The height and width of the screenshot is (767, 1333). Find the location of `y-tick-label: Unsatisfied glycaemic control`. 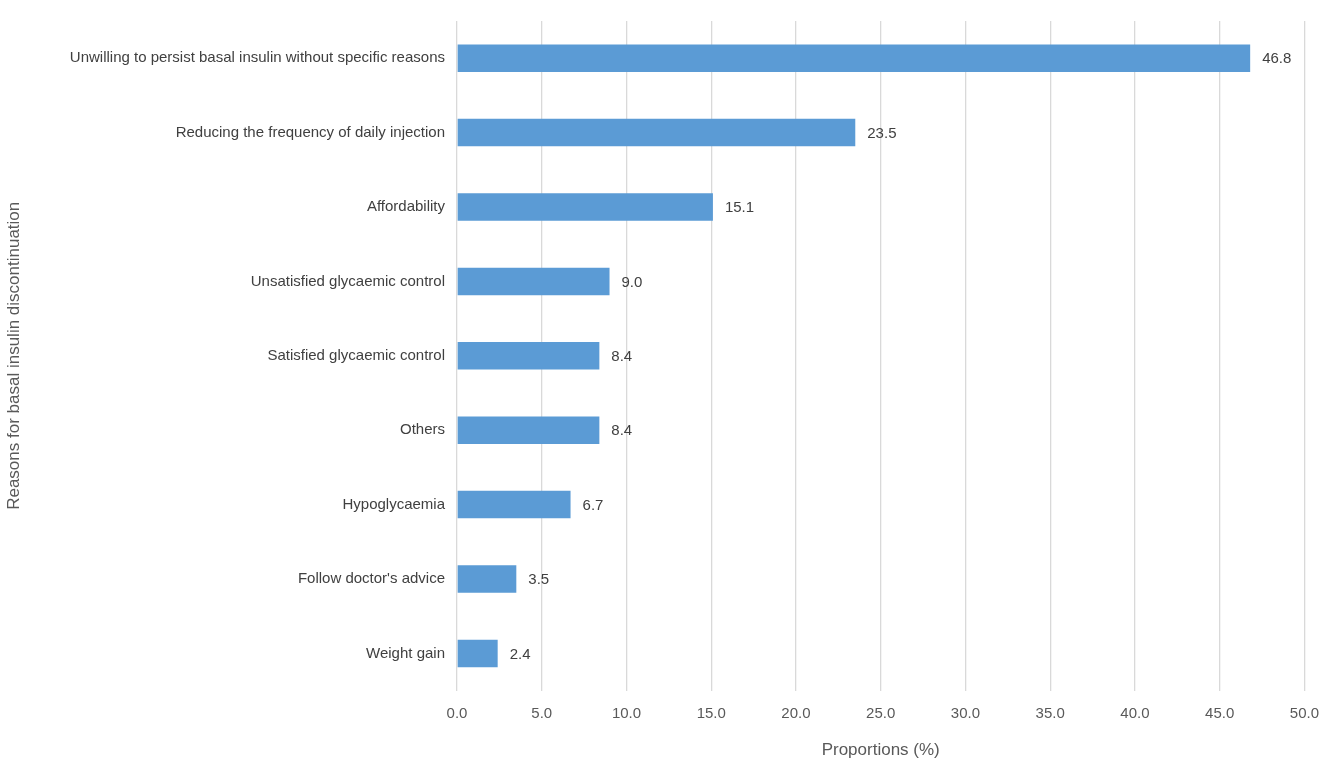

y-tick-label: Unsatisfied glycaemic control is located at coordinates (347, 280).